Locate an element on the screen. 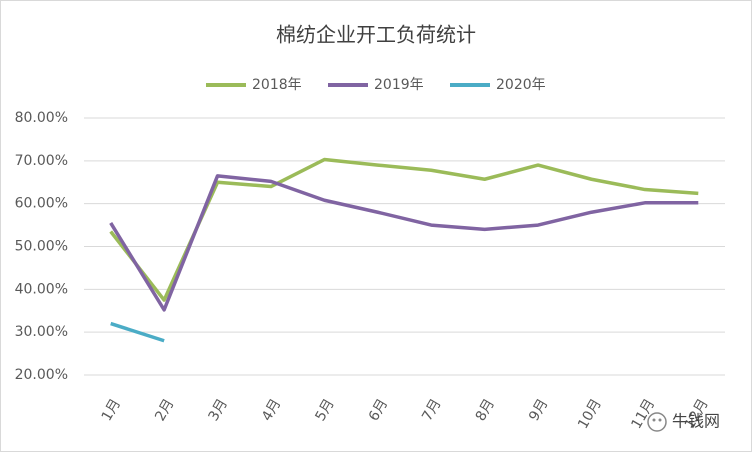 Image resolution: width=752 pixels, height=452 pixels. watermark-icon is located at coordinates (657, 422).